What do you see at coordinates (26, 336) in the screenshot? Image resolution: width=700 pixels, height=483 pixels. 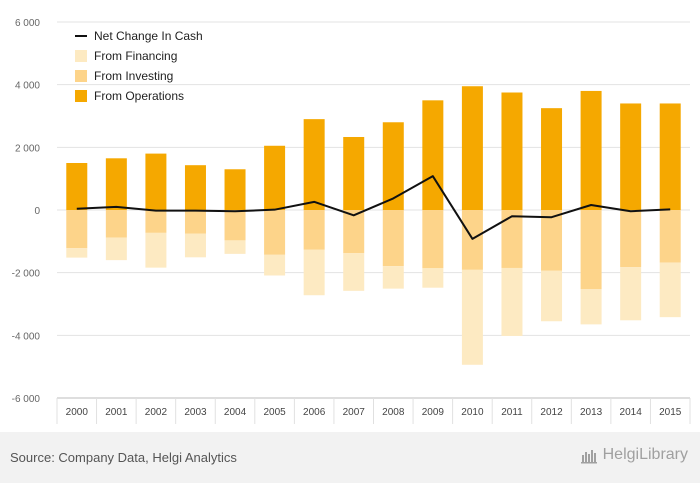 I see `y-tick-label: -4 000` at bounding box center [26, 336].